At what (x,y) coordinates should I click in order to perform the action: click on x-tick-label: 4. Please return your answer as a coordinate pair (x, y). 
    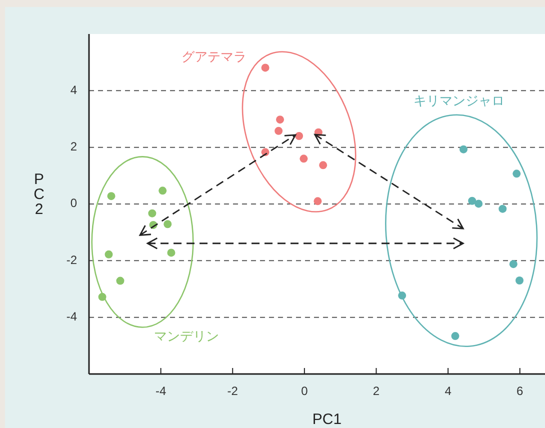
    Looking at the image, I should click on (448, 391).